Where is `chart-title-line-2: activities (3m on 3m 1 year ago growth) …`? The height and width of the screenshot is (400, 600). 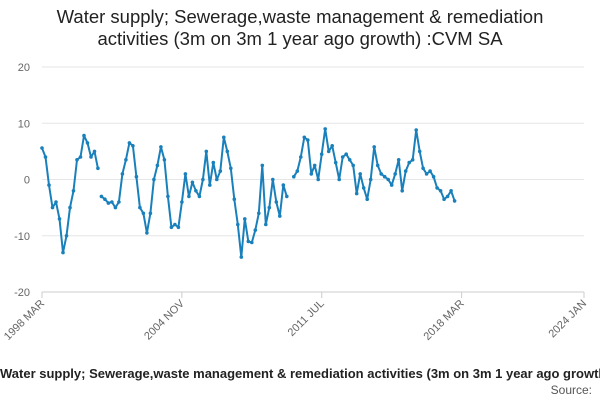
chart-title-line-2: activities (3m on 3m 1 year ago growth) … is located at coordinates (300, 38).